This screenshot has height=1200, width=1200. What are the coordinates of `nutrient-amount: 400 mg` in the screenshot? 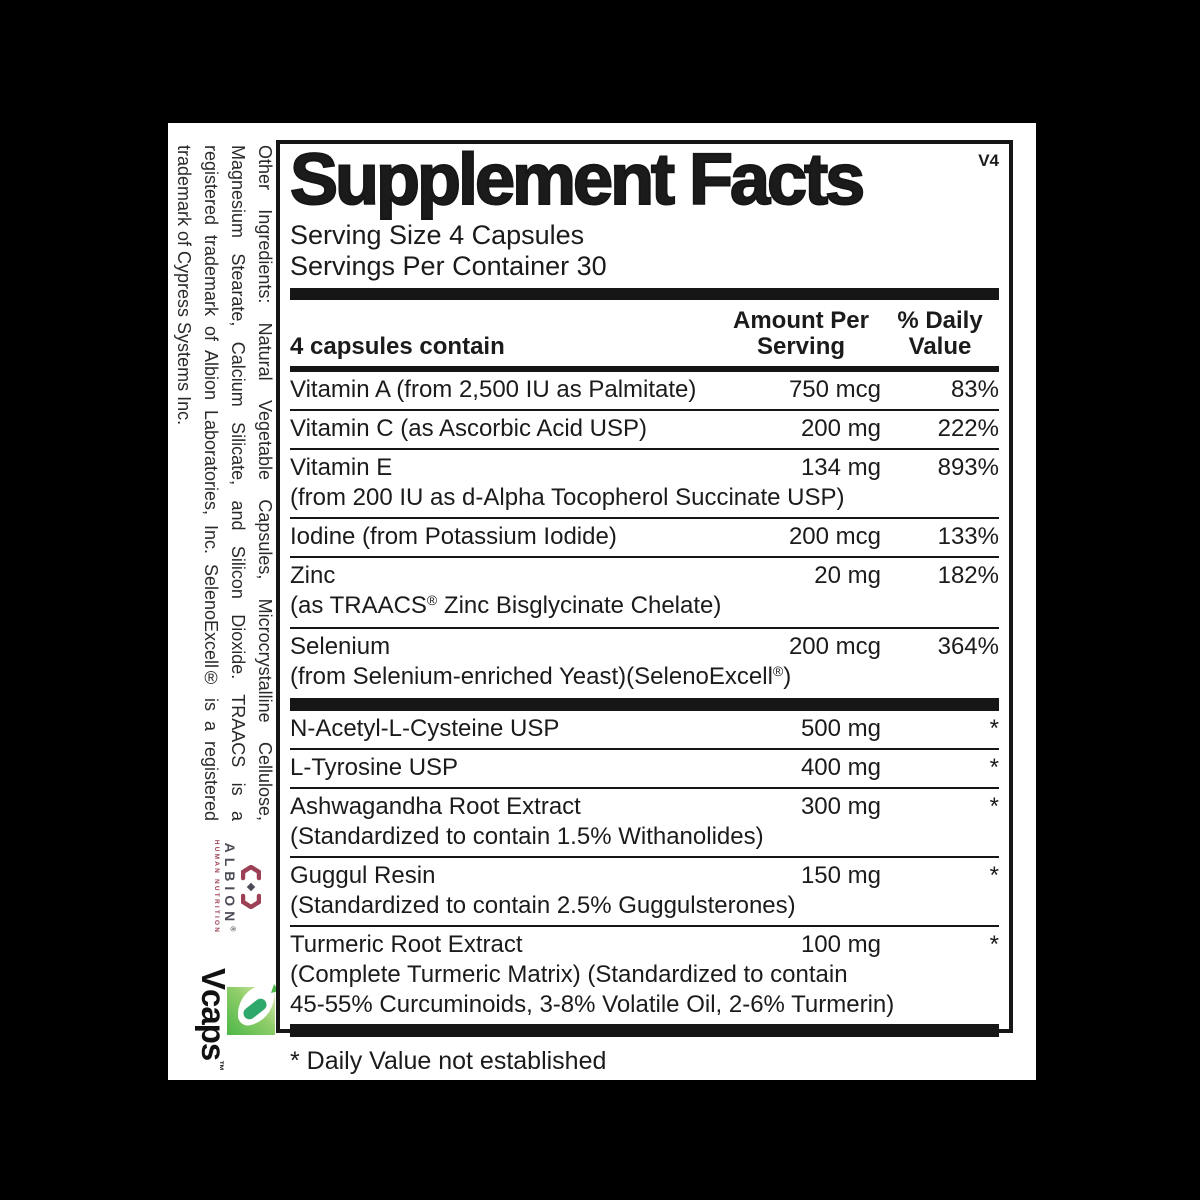 It's located at (840, 767).